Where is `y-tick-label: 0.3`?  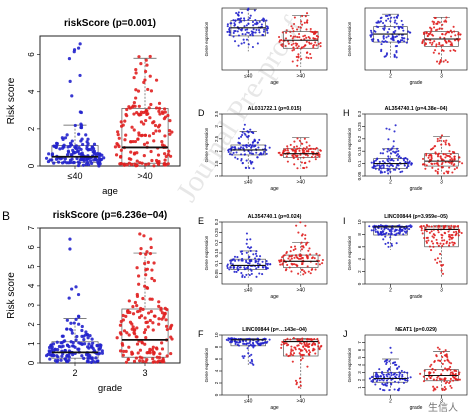 y-tick-label: 0.3 is located at coordinates (359, 113).